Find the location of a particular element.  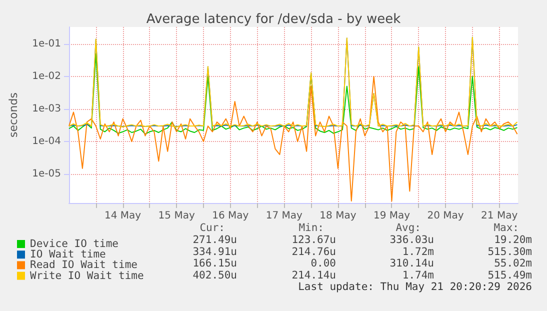

text: 515.49m is located at coordinates (510, 275).